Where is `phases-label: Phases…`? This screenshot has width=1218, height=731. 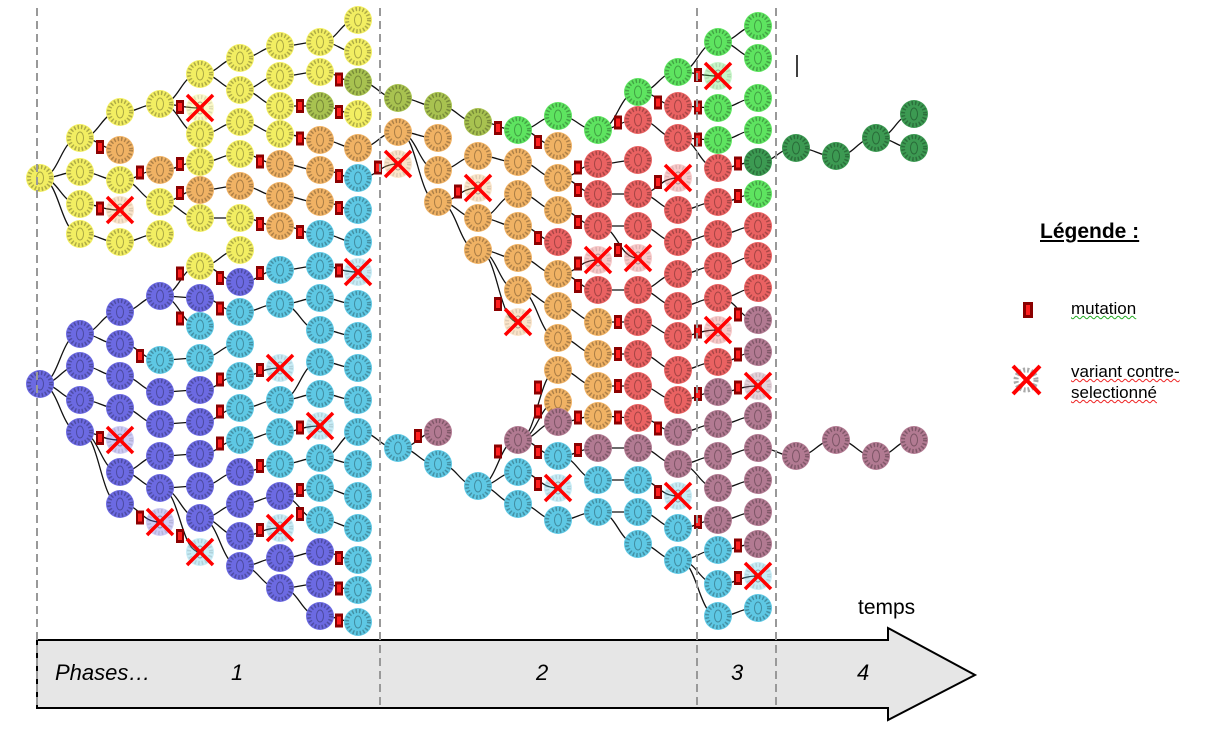
phases-label: Phases… is located at coordinates (103, 672).